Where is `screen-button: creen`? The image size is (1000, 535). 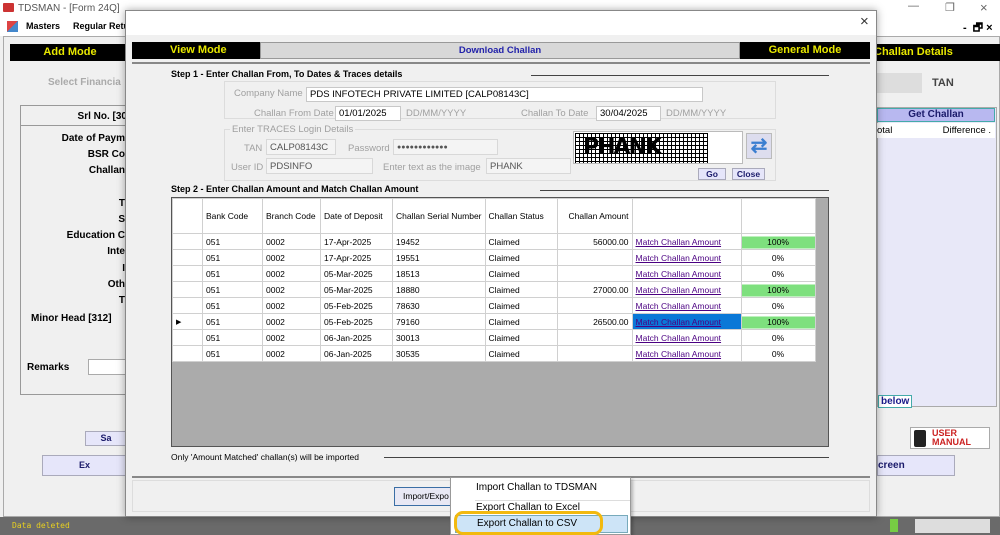
screen-button: creen is located at coordinates (916, 465).